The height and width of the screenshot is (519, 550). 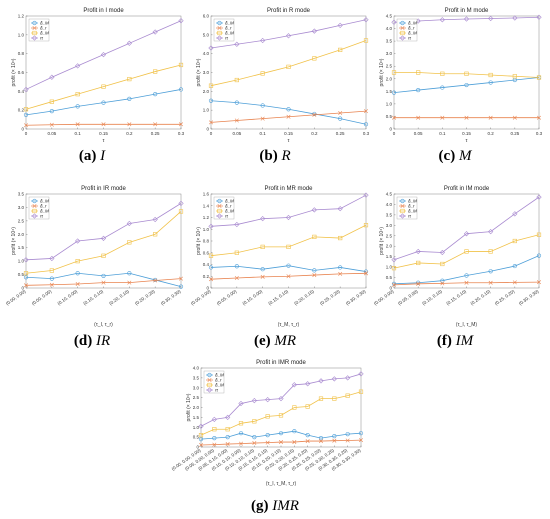 I want to click on plot-frame, so click(x=103, y=72).